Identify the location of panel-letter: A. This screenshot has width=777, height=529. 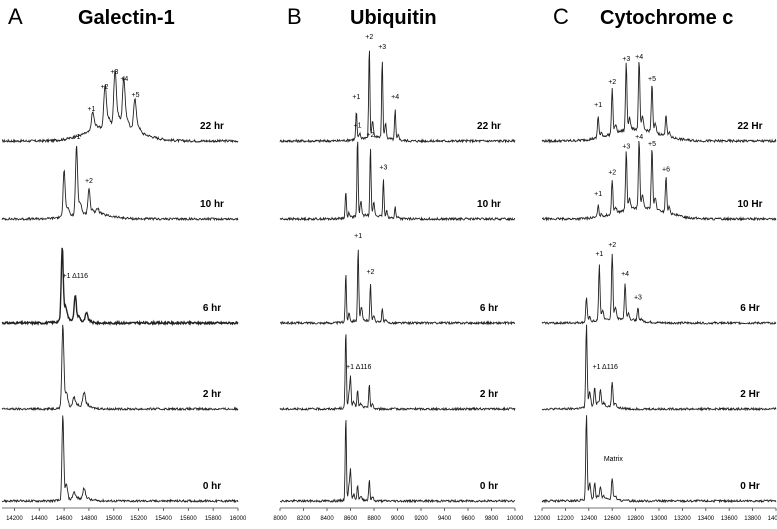
(15, 16).